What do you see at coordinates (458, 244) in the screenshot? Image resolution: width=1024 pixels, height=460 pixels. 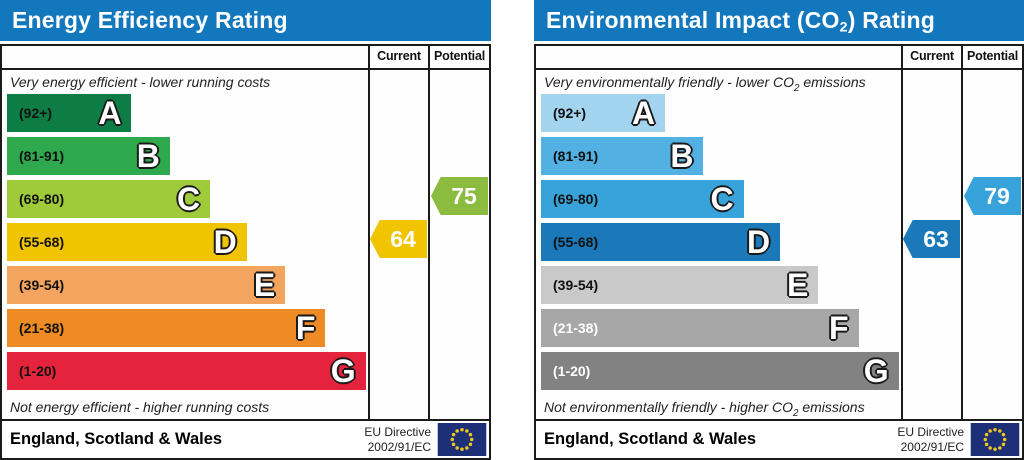 I see `potential-column: 75` at bounding box center [458, 244].